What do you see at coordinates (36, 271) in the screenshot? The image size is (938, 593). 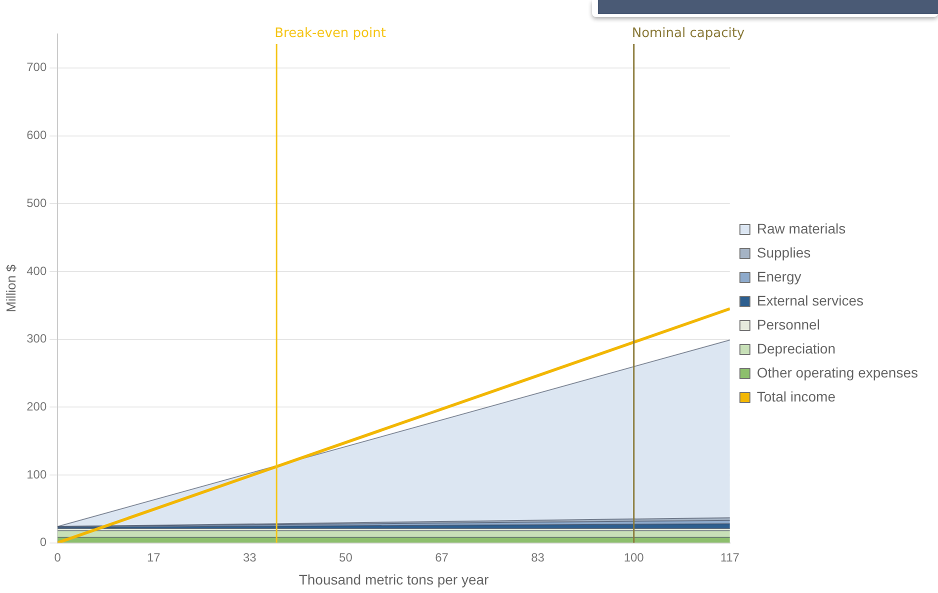 I see `y-tick-label: 400` at bounding box center [36, 271].